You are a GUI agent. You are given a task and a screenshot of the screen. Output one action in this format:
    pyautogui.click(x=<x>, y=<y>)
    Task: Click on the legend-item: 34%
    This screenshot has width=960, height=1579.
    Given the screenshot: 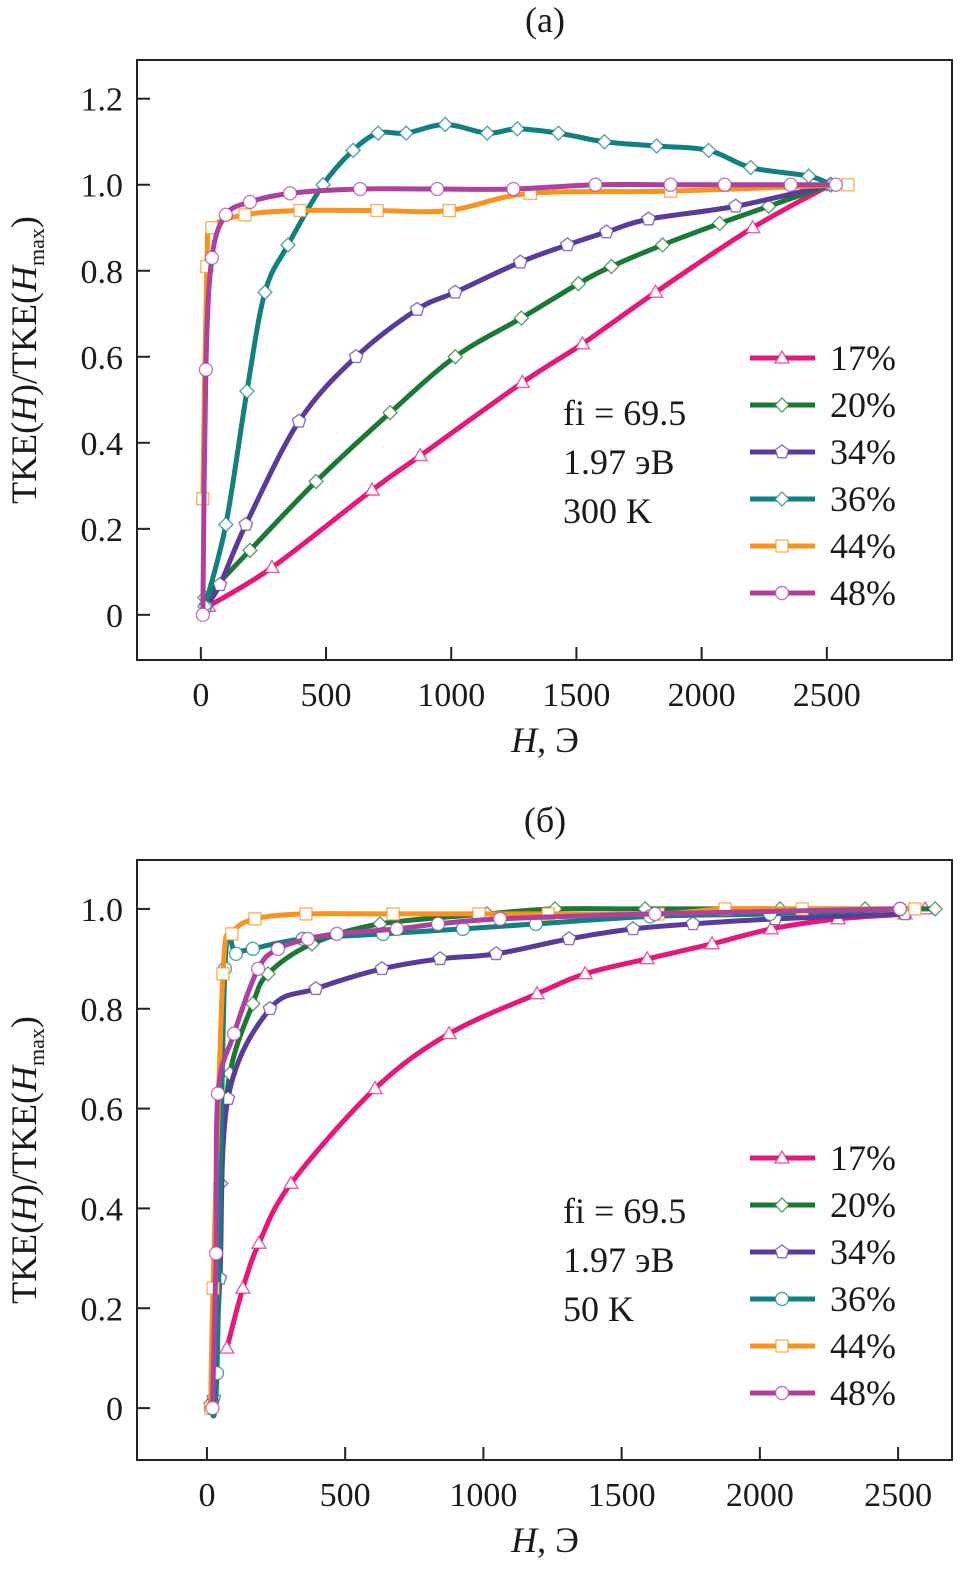 What is the action you would take?
    pyautogui.click(x=823, y=1252)
    